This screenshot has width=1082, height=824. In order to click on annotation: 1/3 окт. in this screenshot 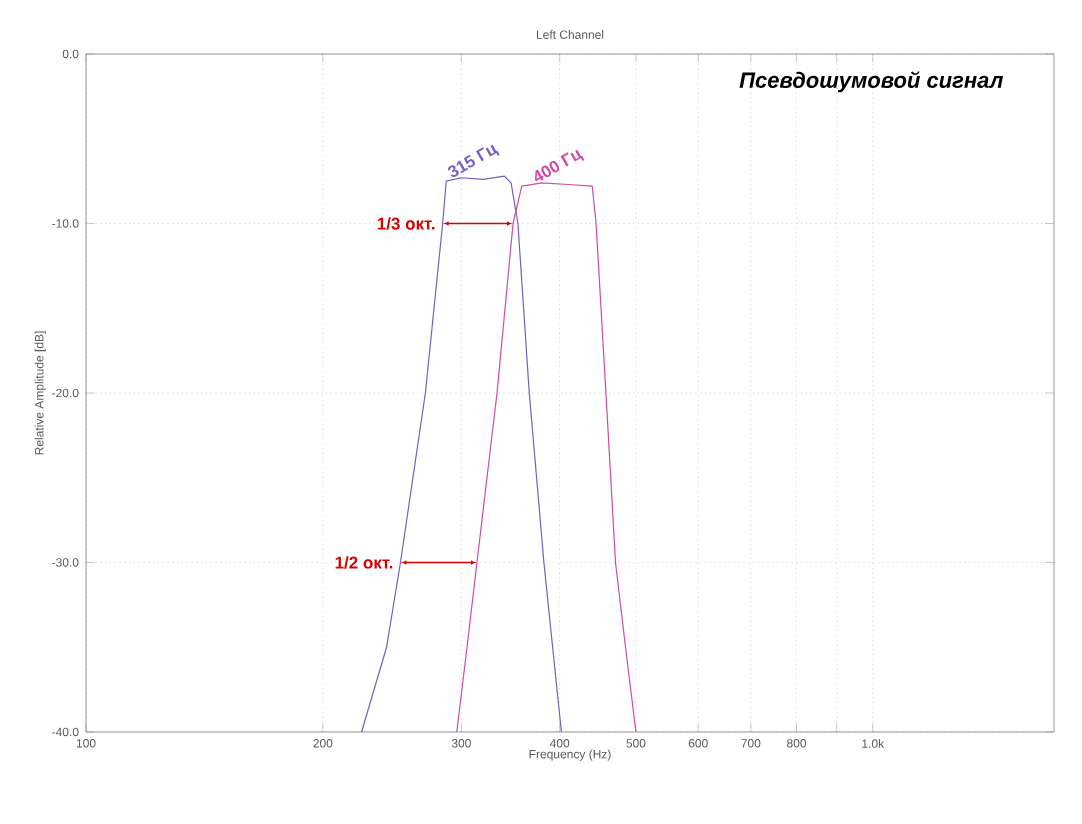, I will do `click(406, 223)`.